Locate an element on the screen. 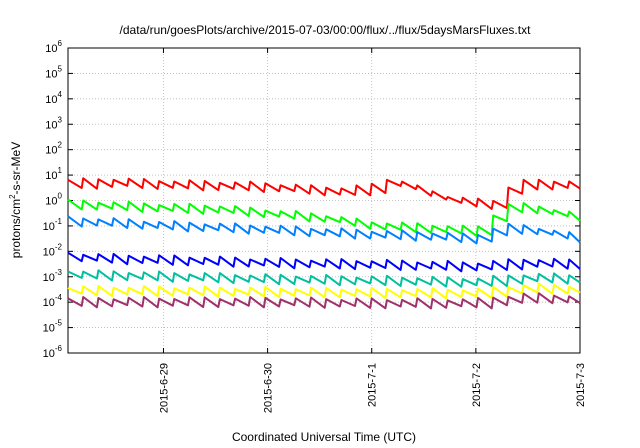 The width and height of the screenshot is (640, 448). y-tick-label-exp: -4 is located at coordinates (59, 297).